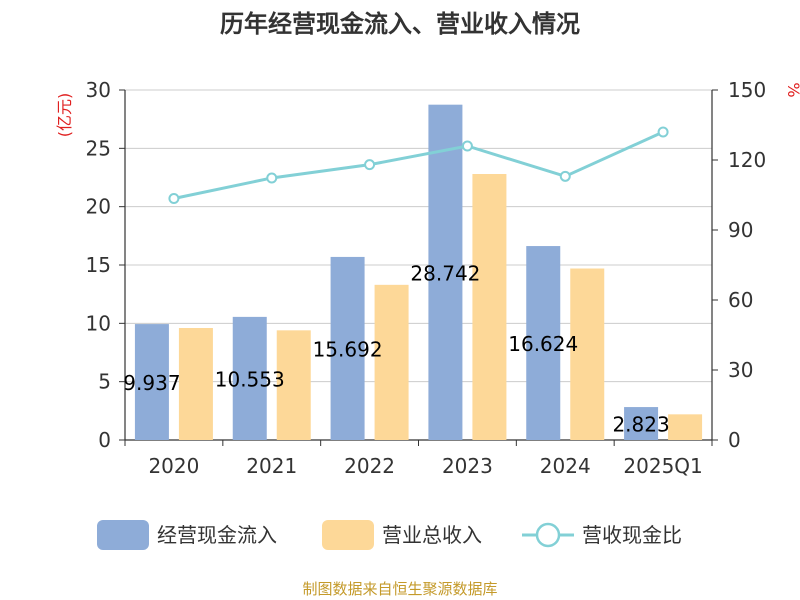 The image size is (800, 600). I want to click on x-tick-label: 2020, so click(173, 466).